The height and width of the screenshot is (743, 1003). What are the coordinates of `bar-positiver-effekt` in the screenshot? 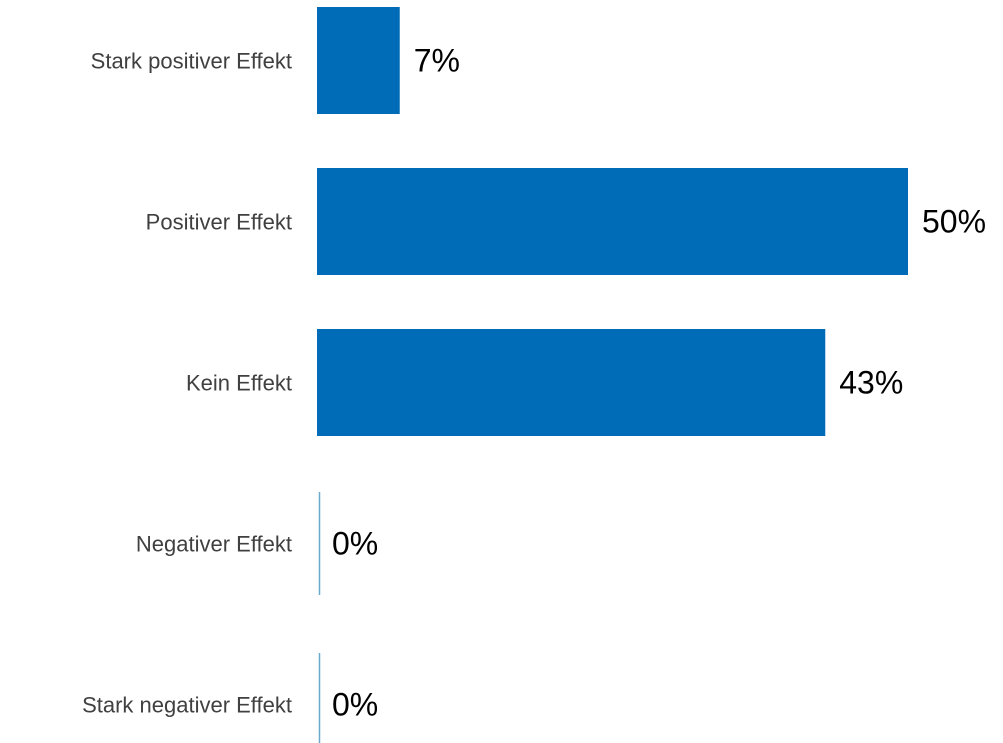 It's located at (612, 221).